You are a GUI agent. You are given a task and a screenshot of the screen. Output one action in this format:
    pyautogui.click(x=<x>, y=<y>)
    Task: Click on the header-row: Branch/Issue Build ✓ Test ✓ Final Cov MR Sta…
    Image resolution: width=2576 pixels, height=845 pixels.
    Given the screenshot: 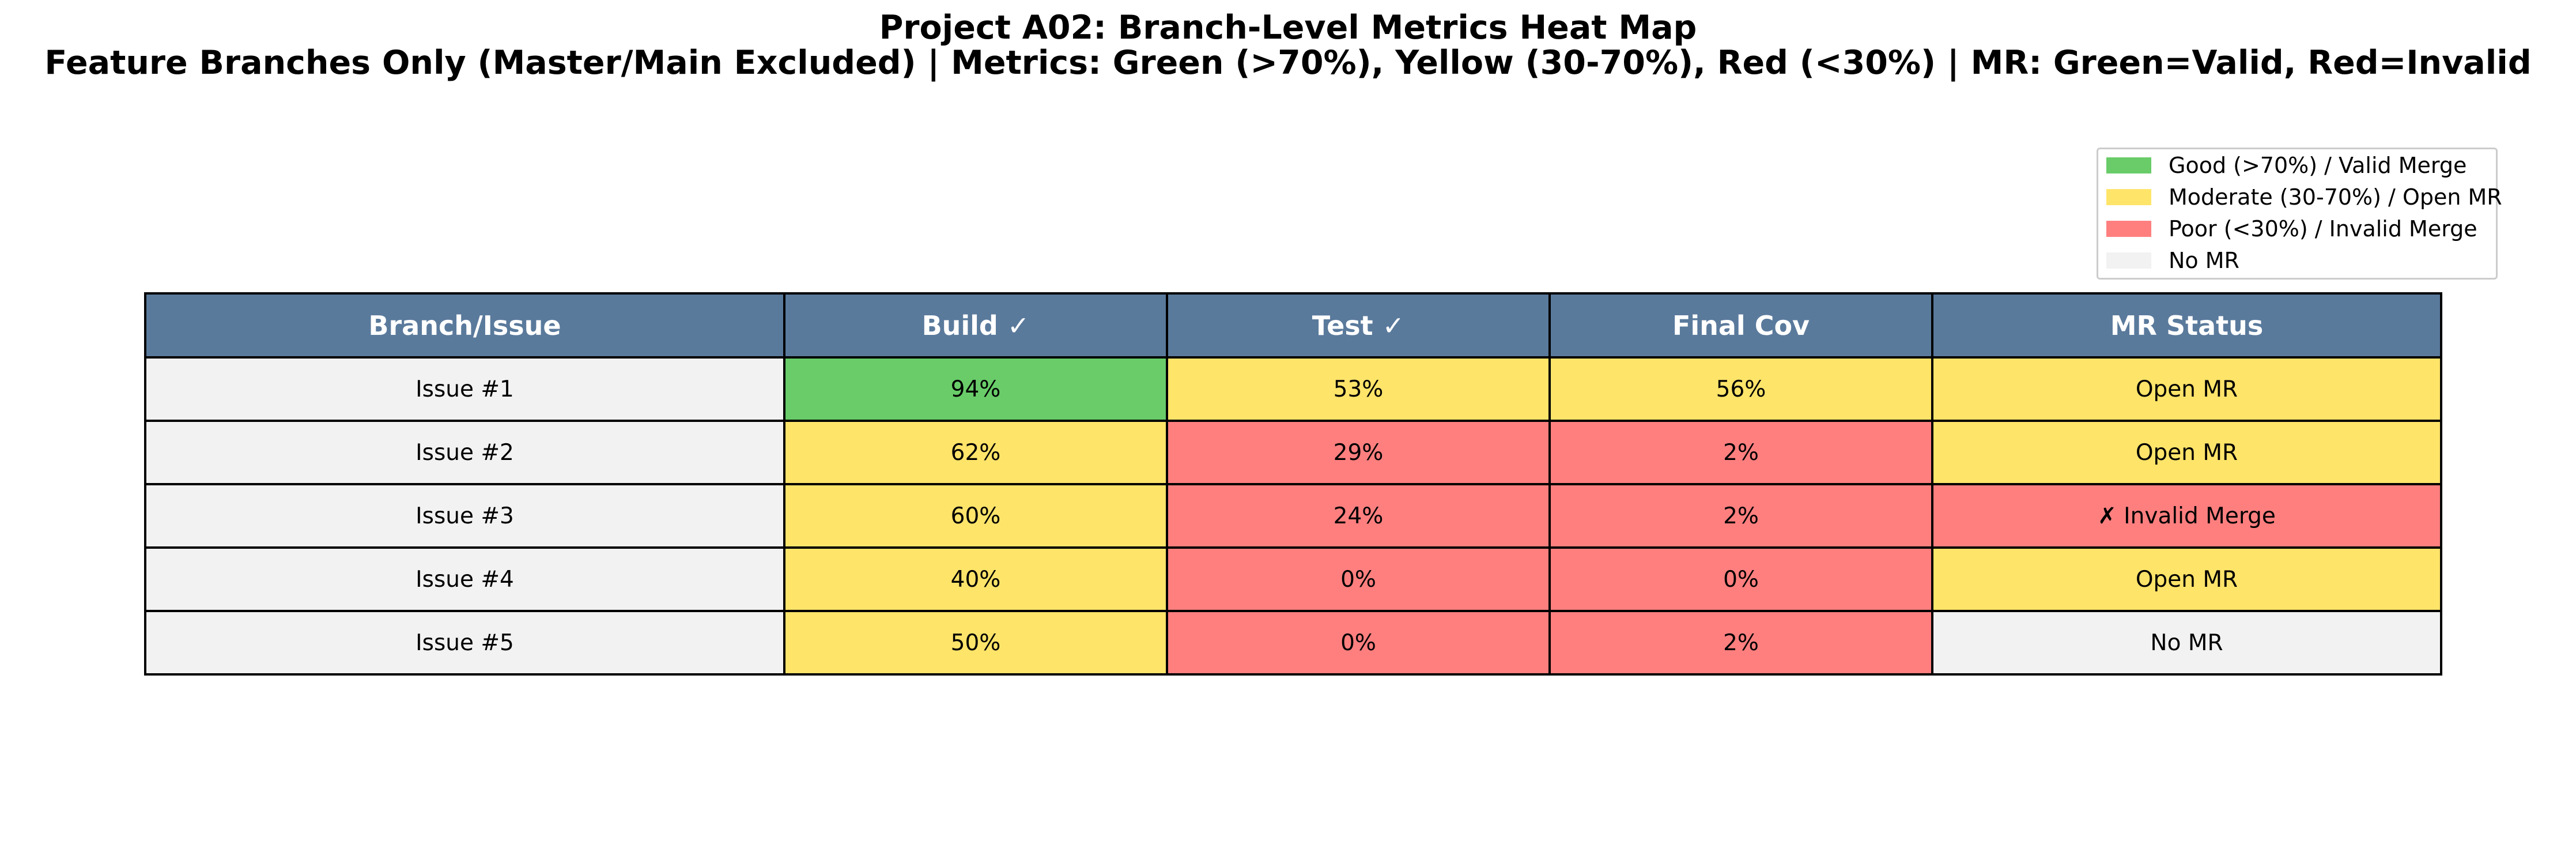 What is the action you would take?
    pyautogui.click(x=1293, y=326)
    